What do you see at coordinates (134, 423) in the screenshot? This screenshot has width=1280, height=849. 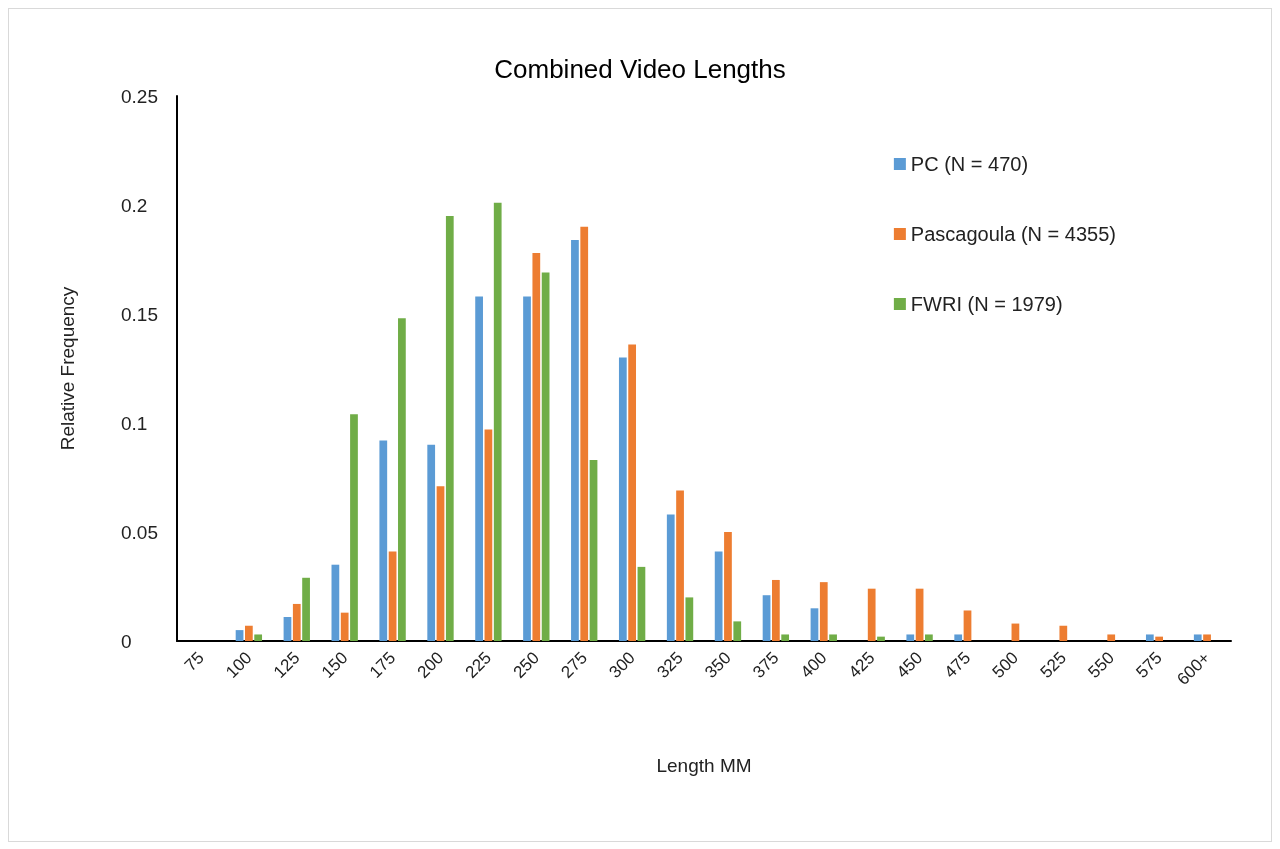 I see `y-tick-label: 0.1` at bounding box center [134, 423].